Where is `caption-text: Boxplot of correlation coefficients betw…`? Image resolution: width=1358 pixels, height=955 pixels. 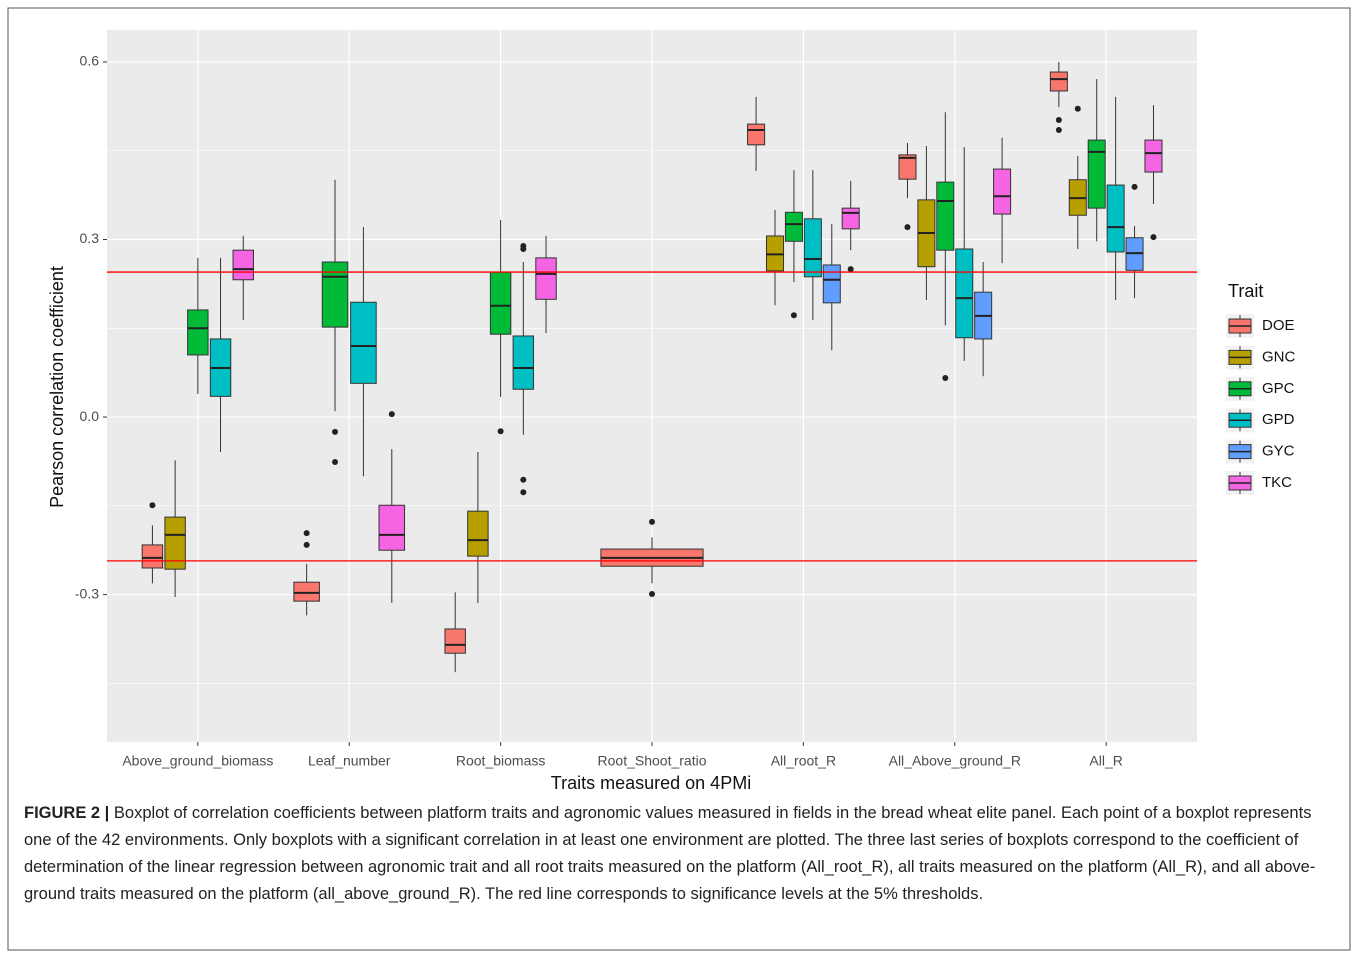
caption-text: Boxplot of correlation coefficients betw… is located at coordinates (670, 853).